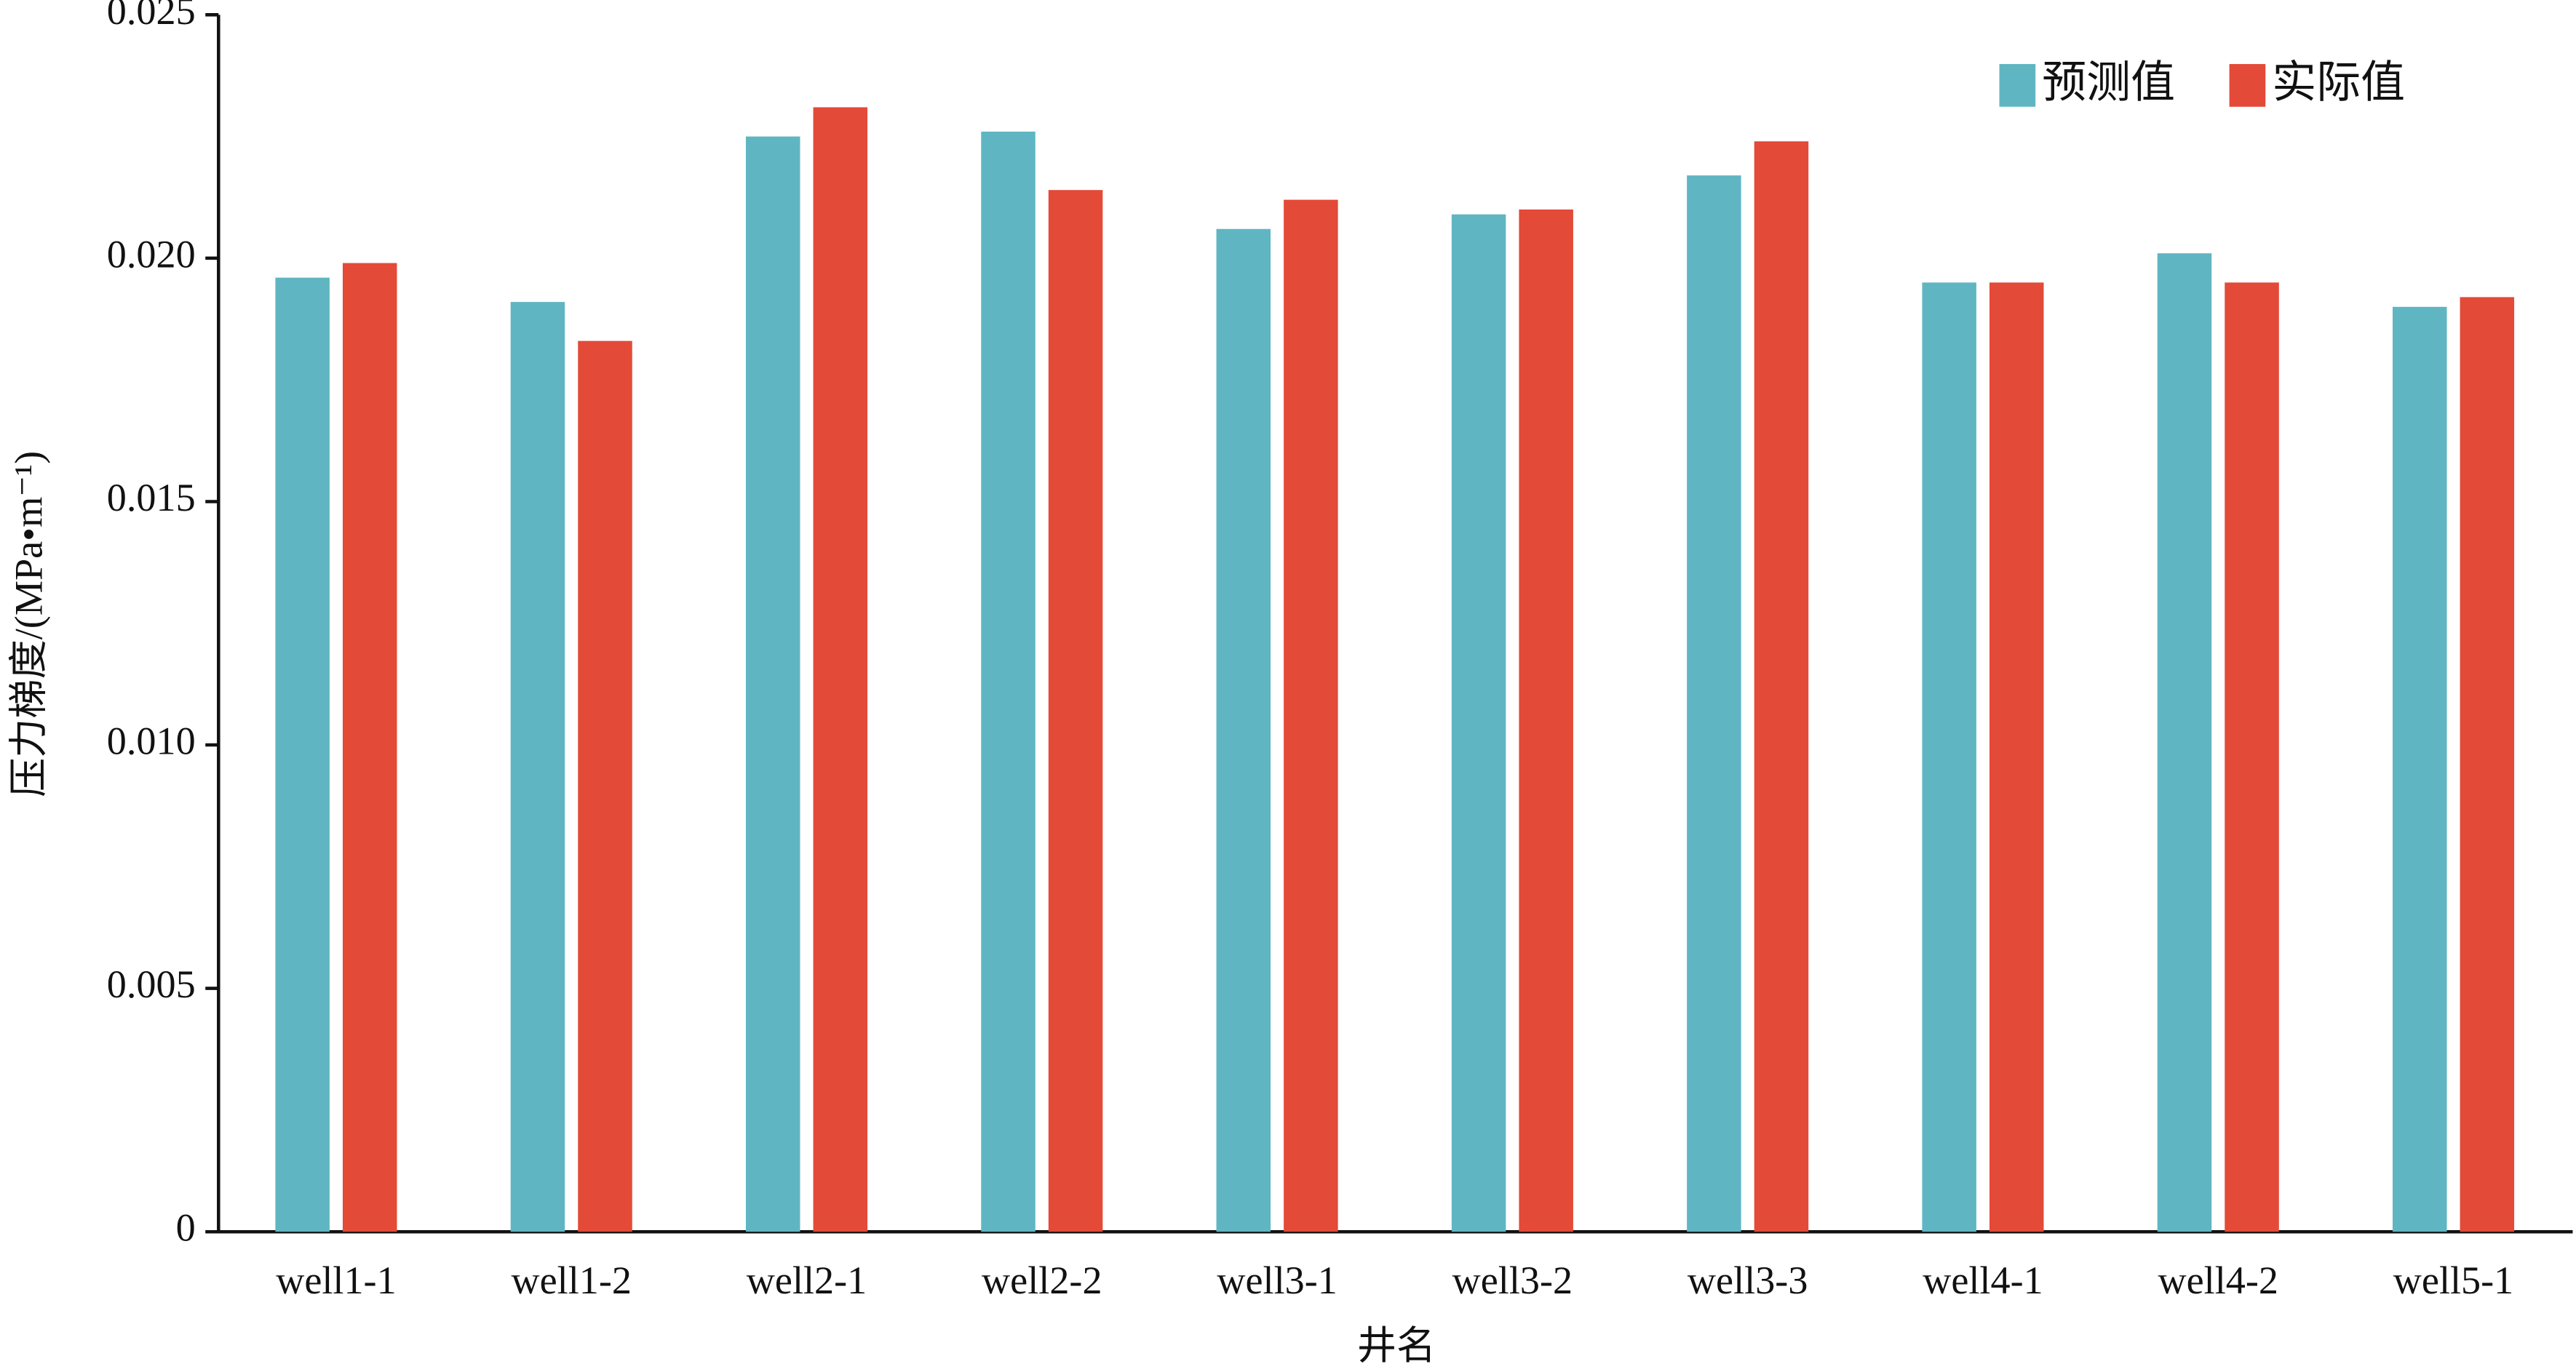  I want to click on y-tick-label: 0, so click(186, 1228).